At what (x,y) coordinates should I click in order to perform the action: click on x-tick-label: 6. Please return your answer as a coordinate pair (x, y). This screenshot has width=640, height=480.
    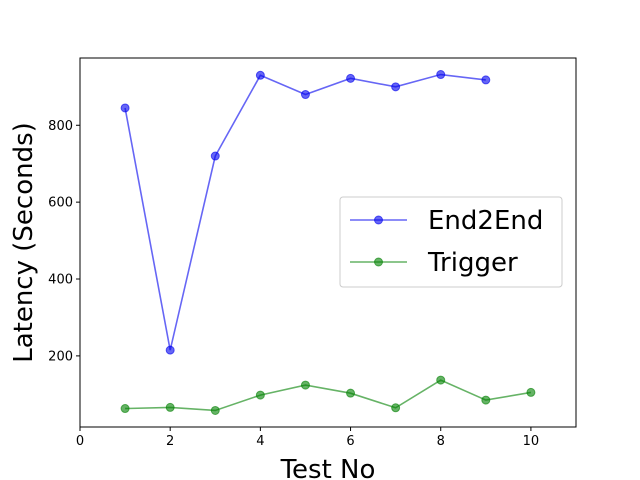
    Looking at the image, I should click on (350, 441).